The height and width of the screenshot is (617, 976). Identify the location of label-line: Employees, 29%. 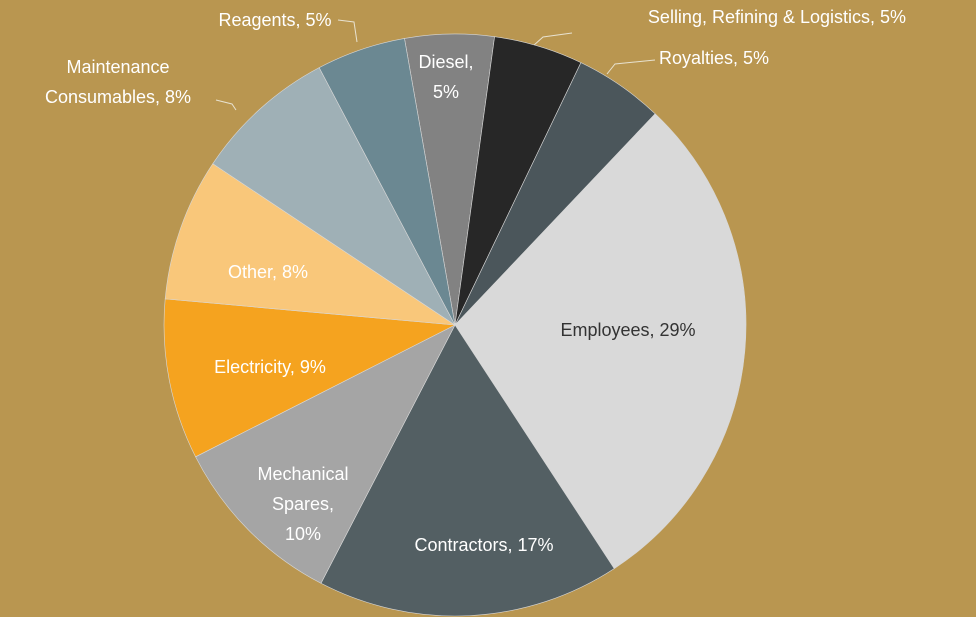
(627, 330).